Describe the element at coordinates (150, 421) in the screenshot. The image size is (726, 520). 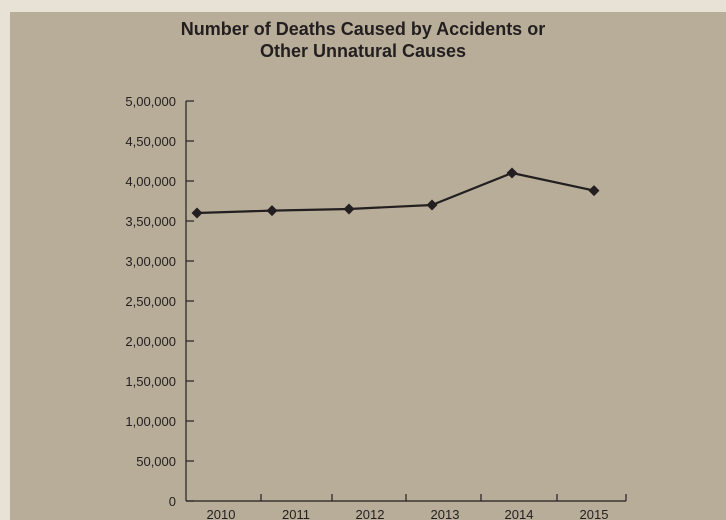
I see `y-tick-label-2: 1,00,000` at that location.